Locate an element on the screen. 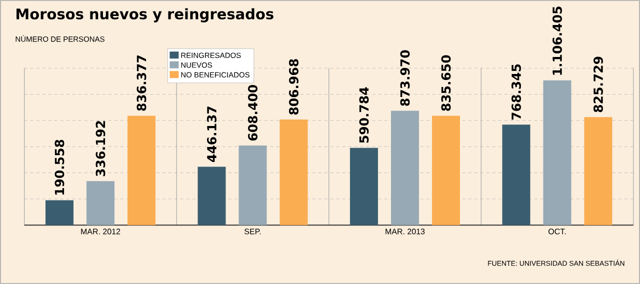 The image size is (640, 284). chart-title: Morosos nuevos y reingresados is located at coordinates (145, 15).